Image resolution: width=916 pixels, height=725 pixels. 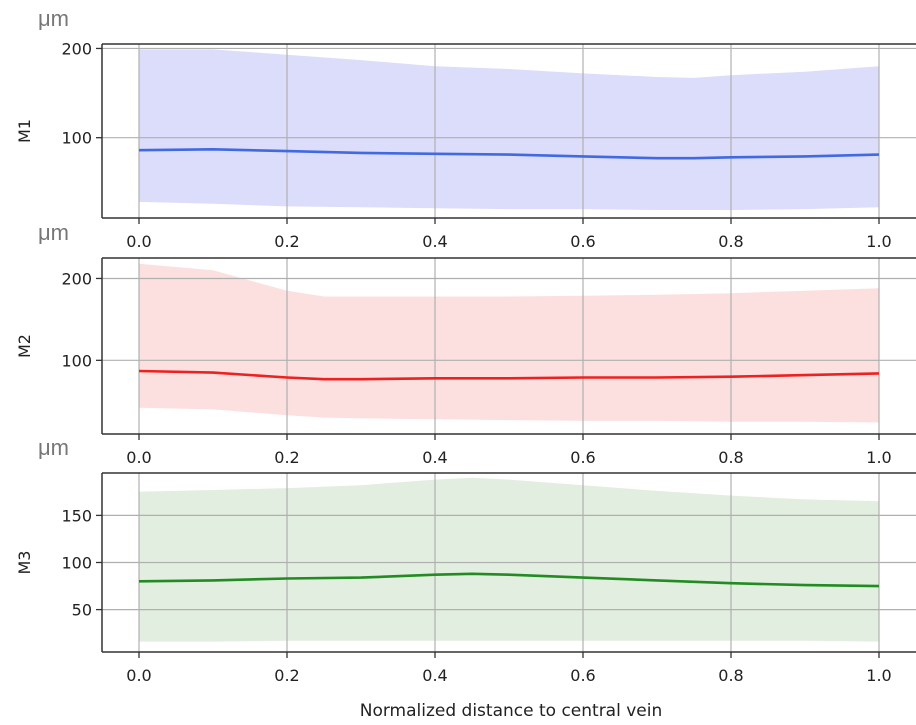 What do you see at coordinates (24, 346) in the screenshot?
I see `y-axis-label: M2` at bounding box center [24, 346].